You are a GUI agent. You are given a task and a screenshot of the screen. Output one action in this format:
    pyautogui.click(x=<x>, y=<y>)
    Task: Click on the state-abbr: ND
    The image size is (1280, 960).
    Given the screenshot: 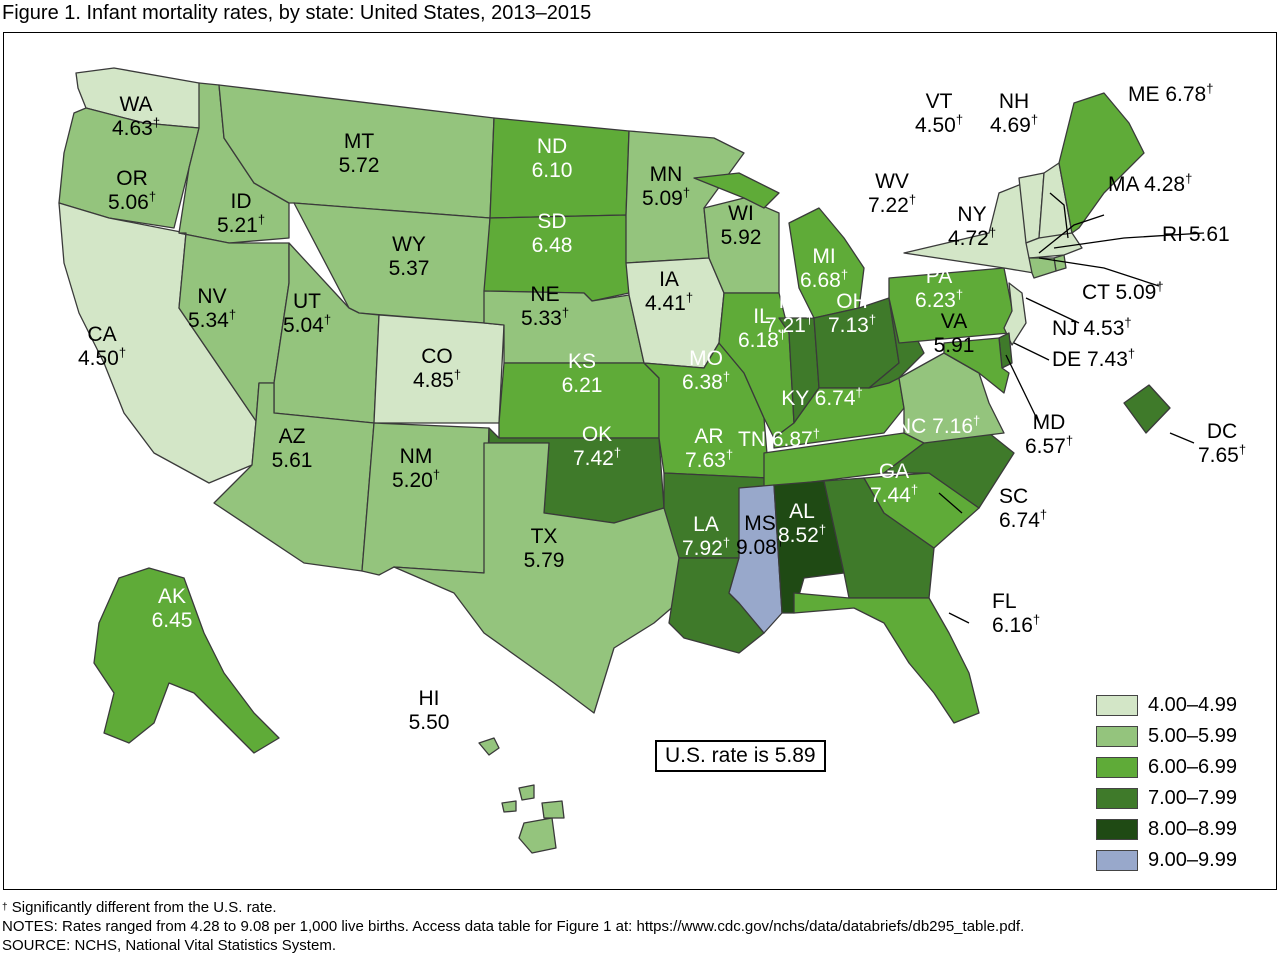 What is the action you would take?
    pyautogui.click(x=552, y=146)
    